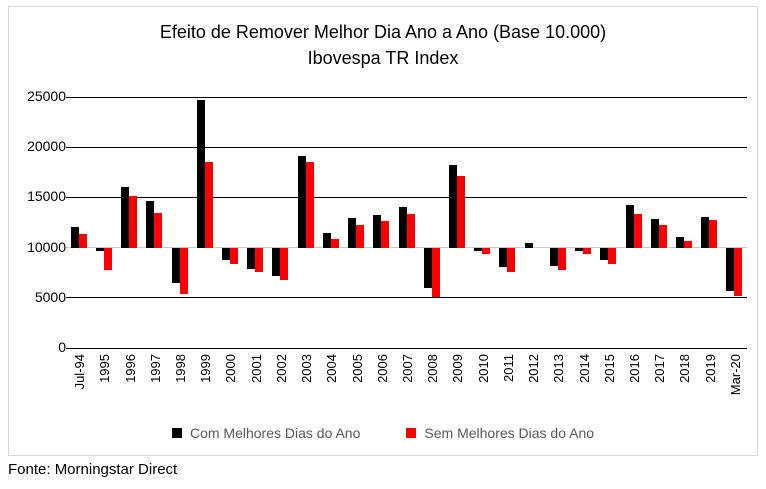  I want to click on x-tick-label: 2001, so click(256, 368).